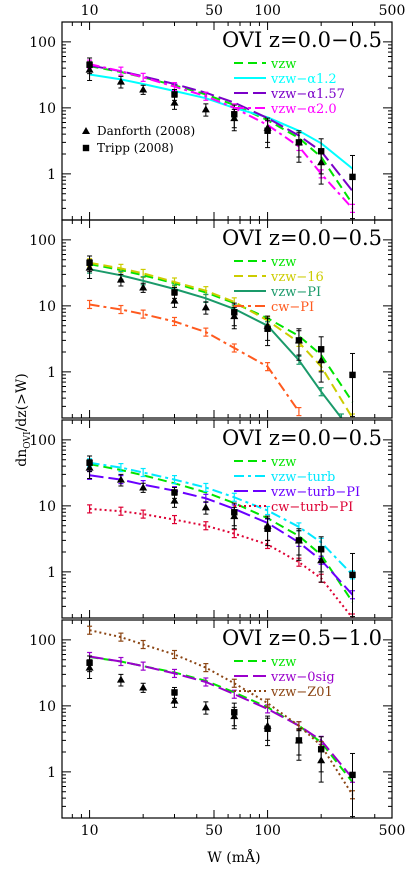 The image size is (407, 870). I want to click on top-x-tick-label: 500, so click(392, 11).